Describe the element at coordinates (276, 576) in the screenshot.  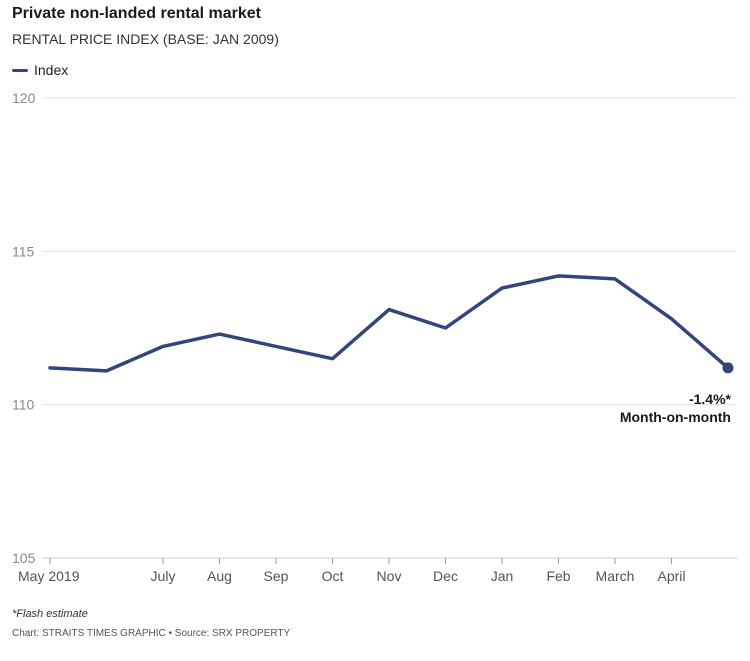
I see `x-tick-label: Sep` at that location.